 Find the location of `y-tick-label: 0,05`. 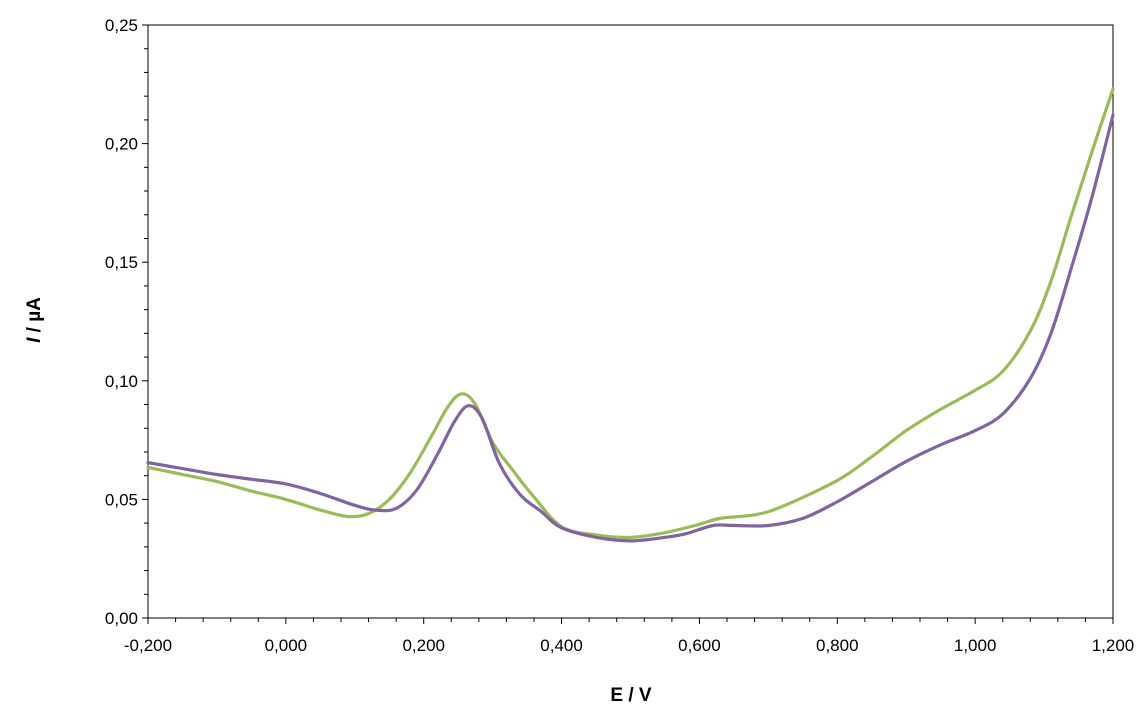

y-tick-label: 0,05 is located at coordinates (121, 499).